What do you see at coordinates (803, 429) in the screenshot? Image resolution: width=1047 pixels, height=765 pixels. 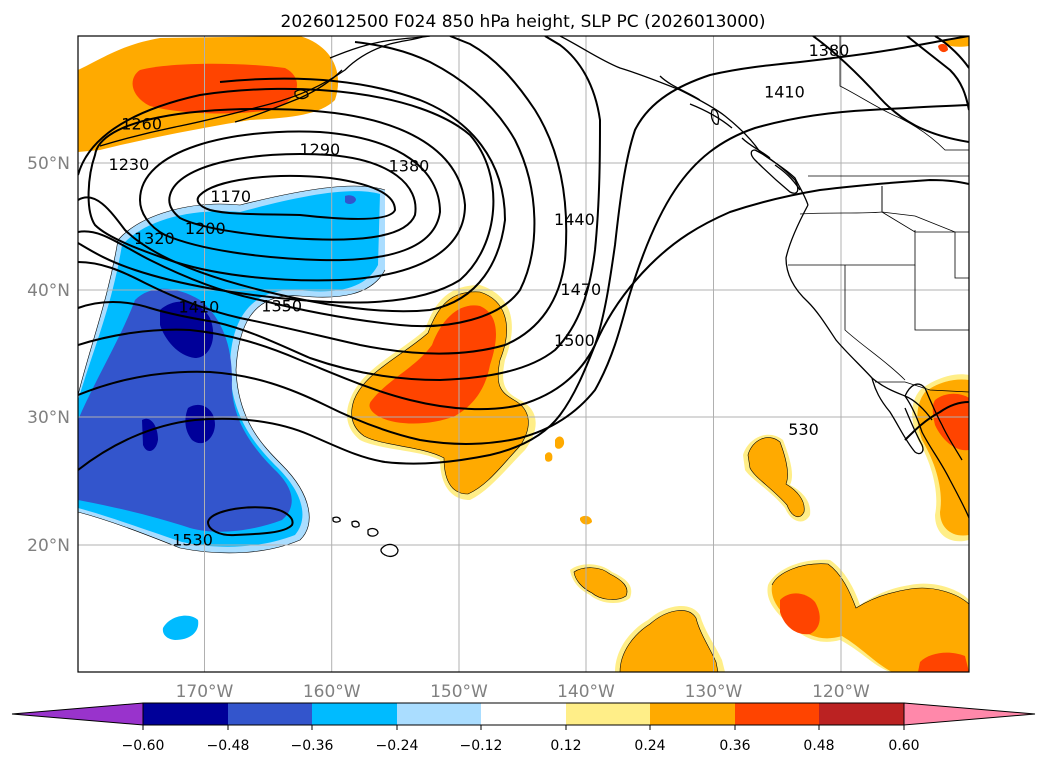 I see `contour-label: 530` at bounding box center [803, 429].